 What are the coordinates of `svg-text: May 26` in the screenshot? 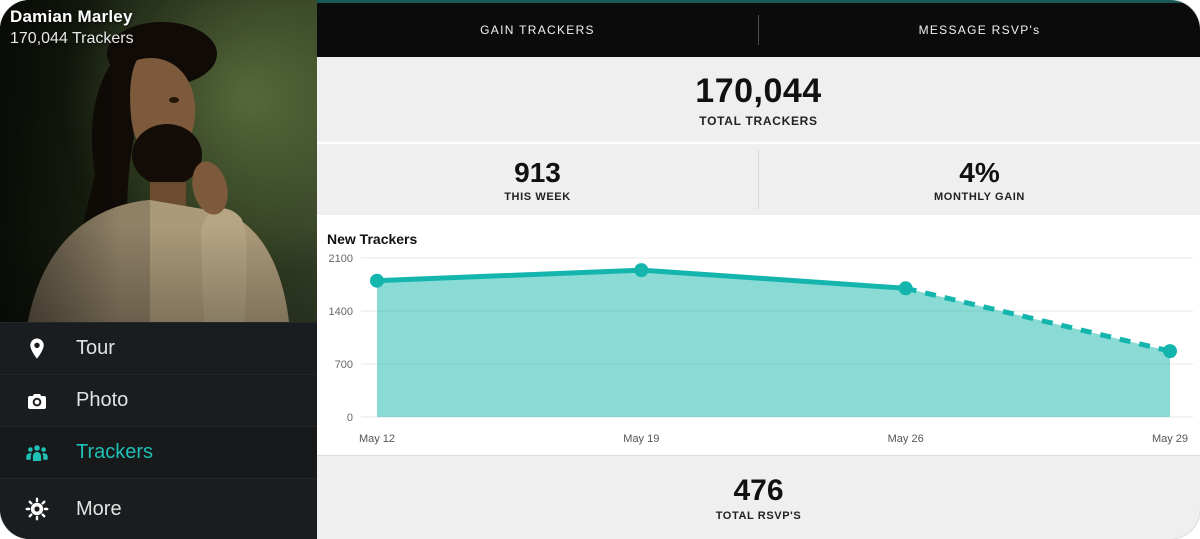 It's located at (906, 439).